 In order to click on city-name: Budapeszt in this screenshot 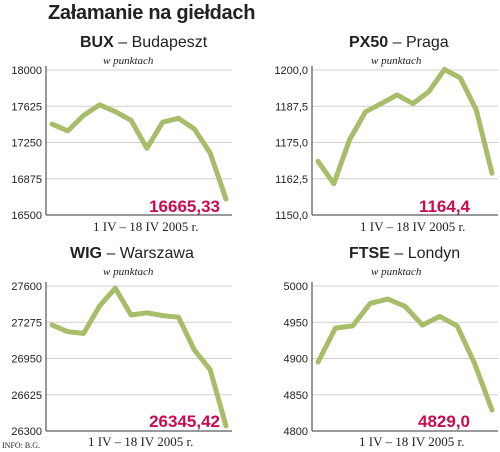, I will do `click(169, 42)`.